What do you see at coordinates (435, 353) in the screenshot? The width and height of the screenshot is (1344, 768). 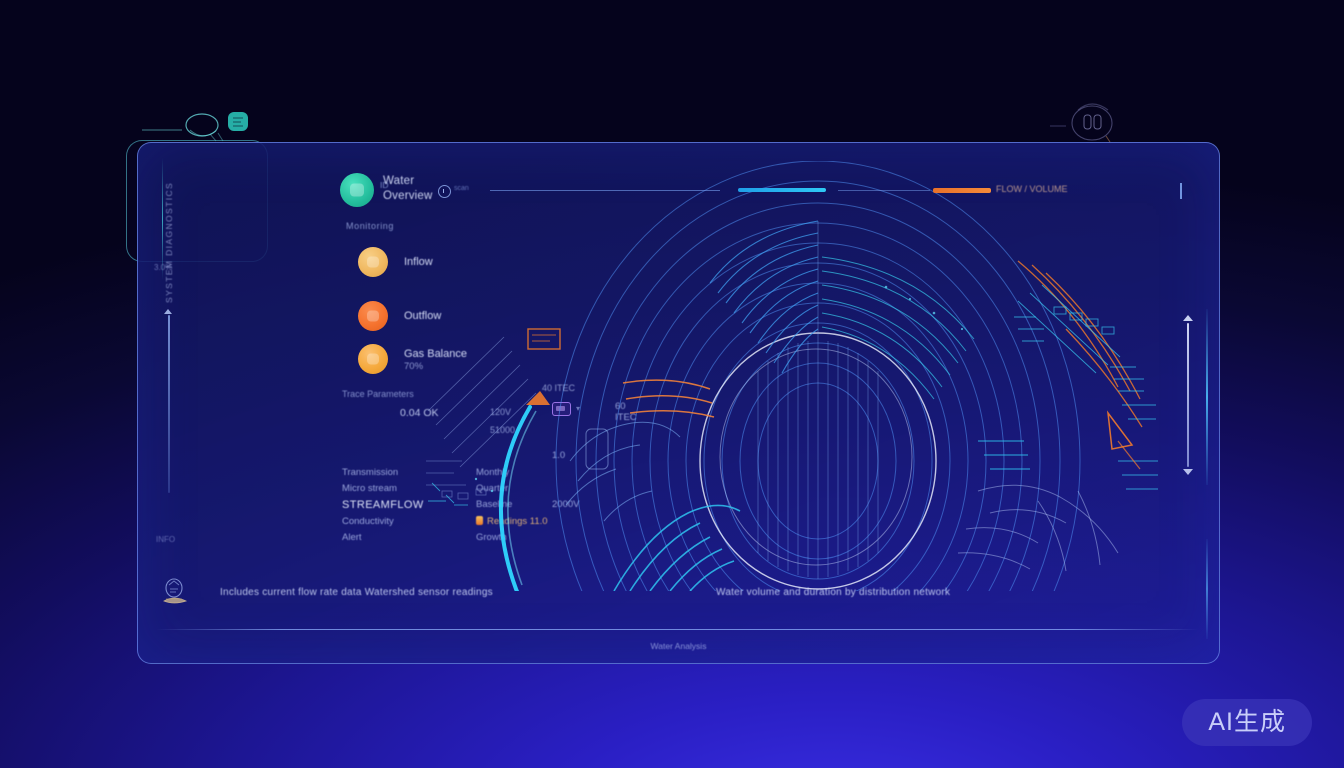 I see `member-name: Gas Balance` at bounding box center [435, 353].